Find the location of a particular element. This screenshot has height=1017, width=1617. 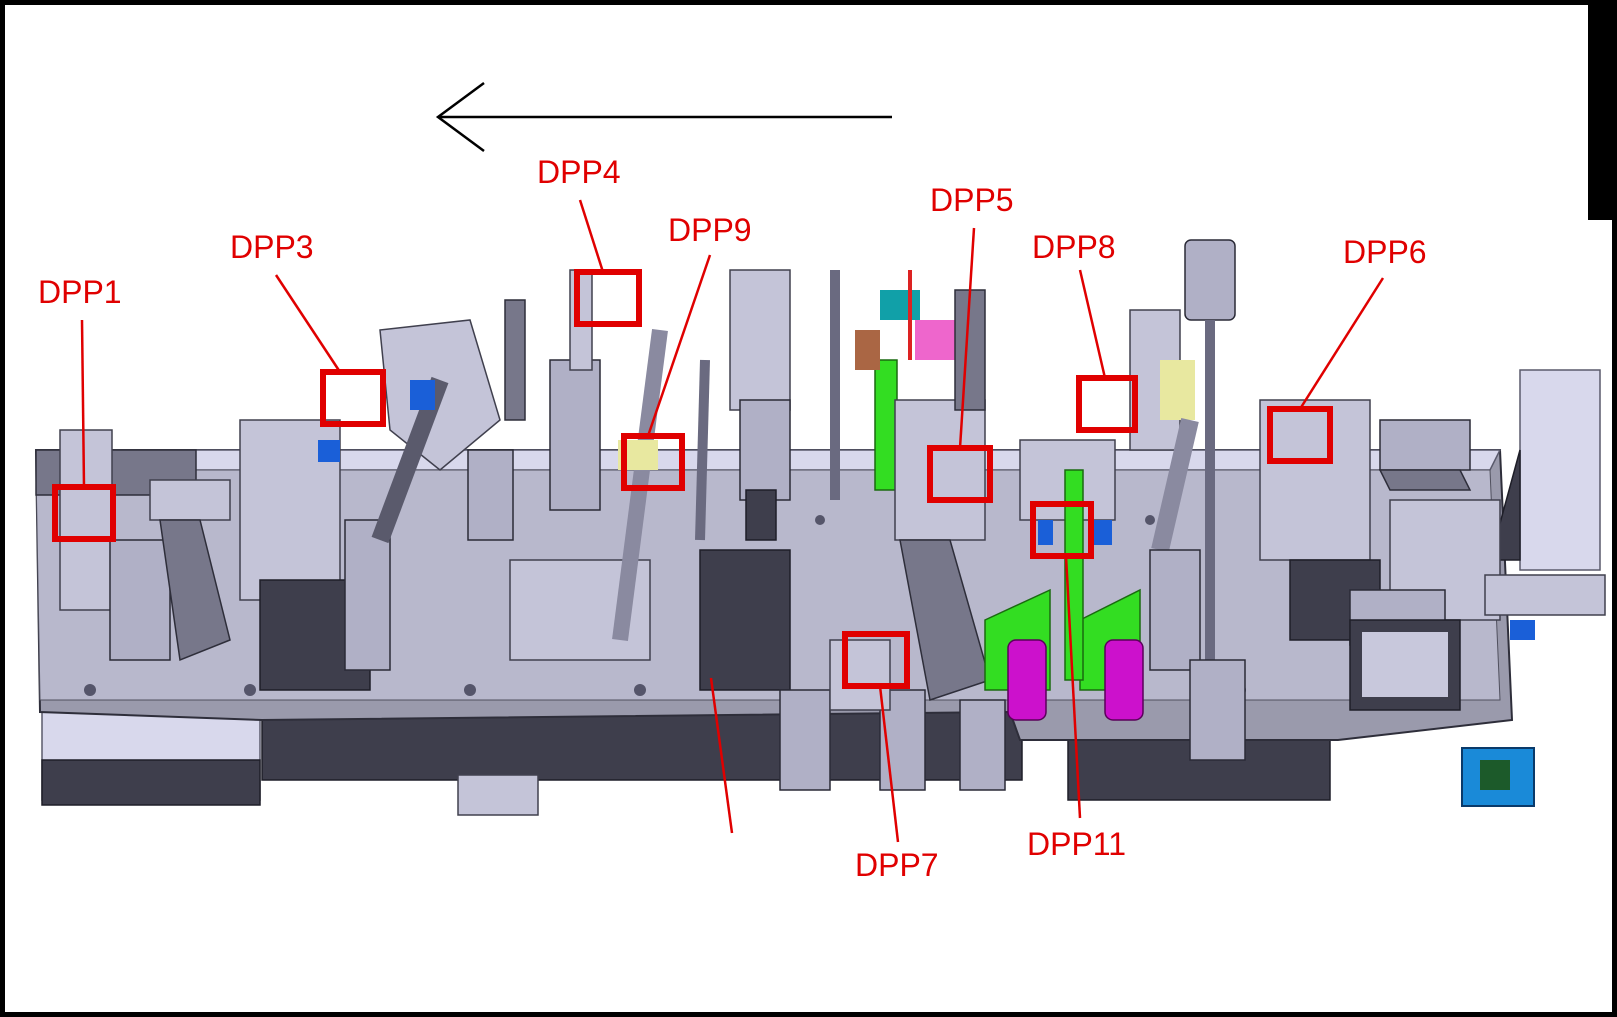

teal-part is located at coordinates (900, 305).